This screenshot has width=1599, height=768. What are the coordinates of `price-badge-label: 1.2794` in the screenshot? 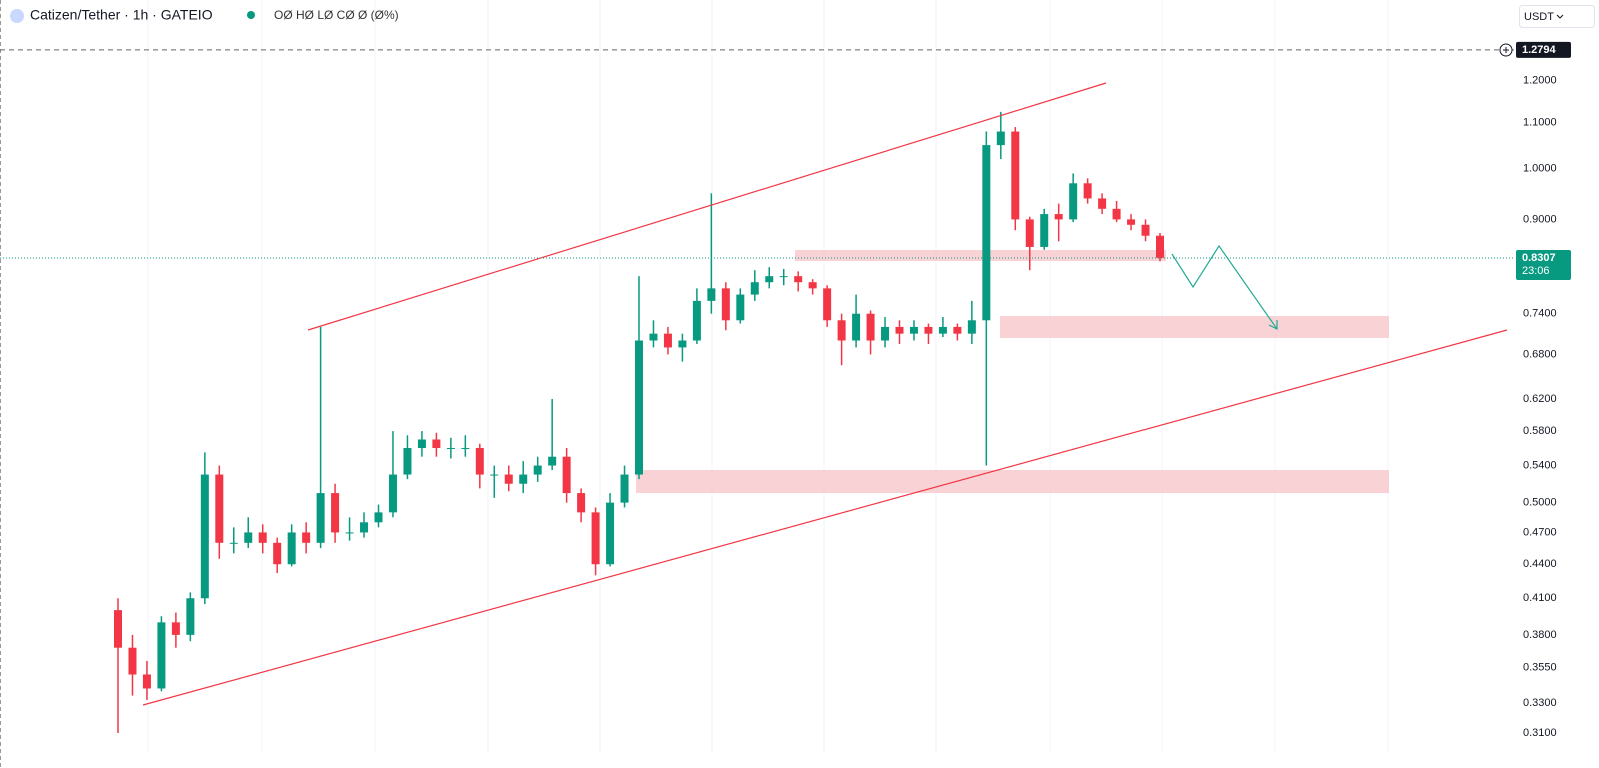 It's located at (1539, 50).